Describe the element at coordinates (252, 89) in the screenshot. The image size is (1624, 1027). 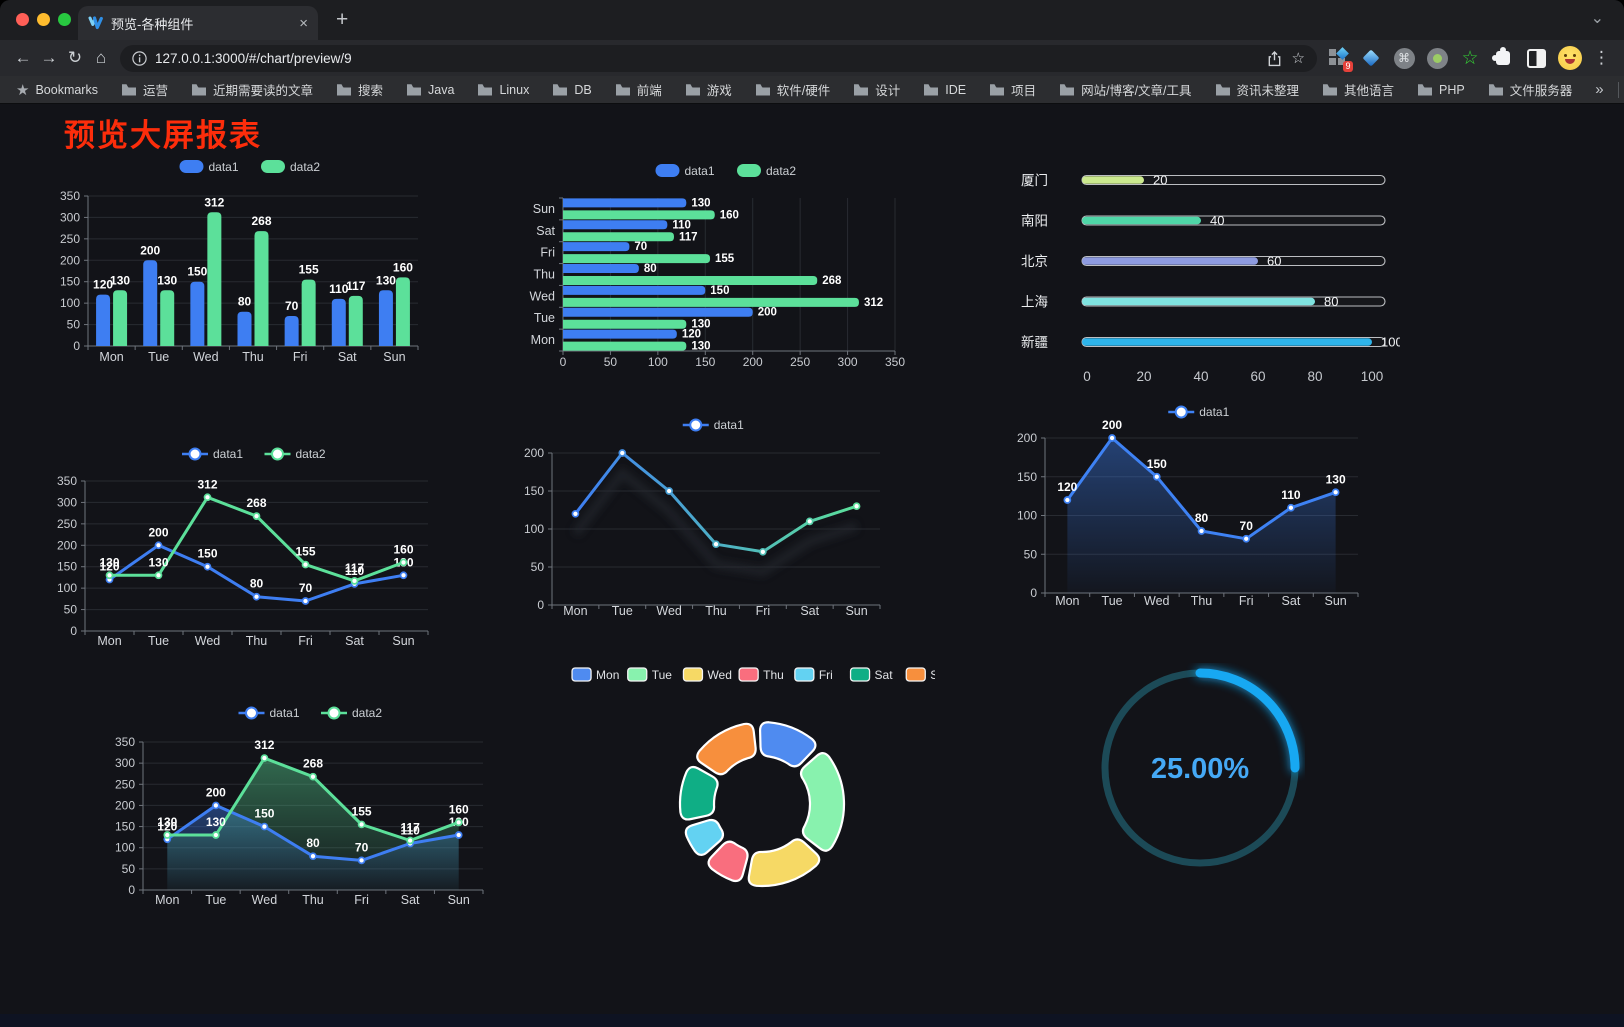
I see `bookmark-folder: 近期需要读的文章` at that location.